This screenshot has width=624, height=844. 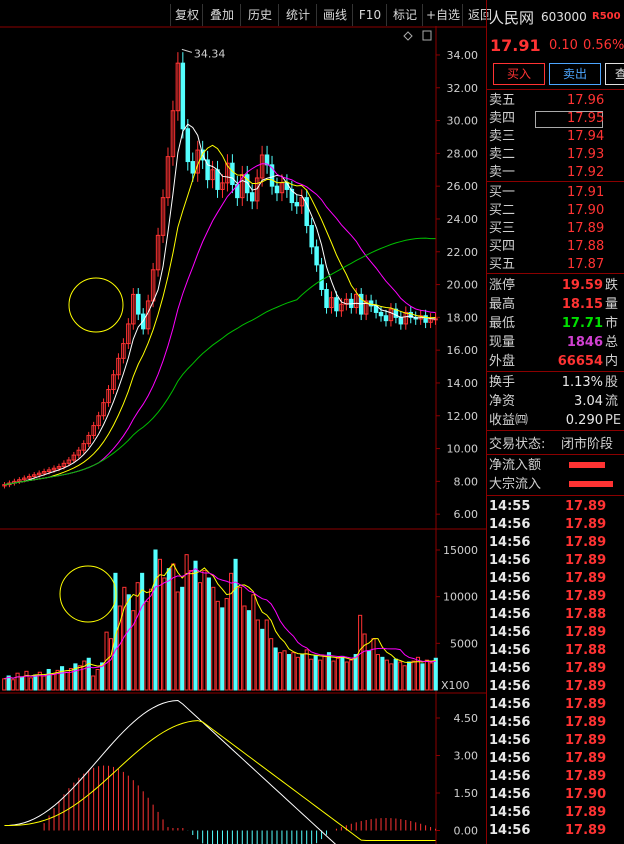 What do you see at coordinates (510, 506) in the screenshot?
I see `tick-time: 14:55` at bounding box center [510, 506].